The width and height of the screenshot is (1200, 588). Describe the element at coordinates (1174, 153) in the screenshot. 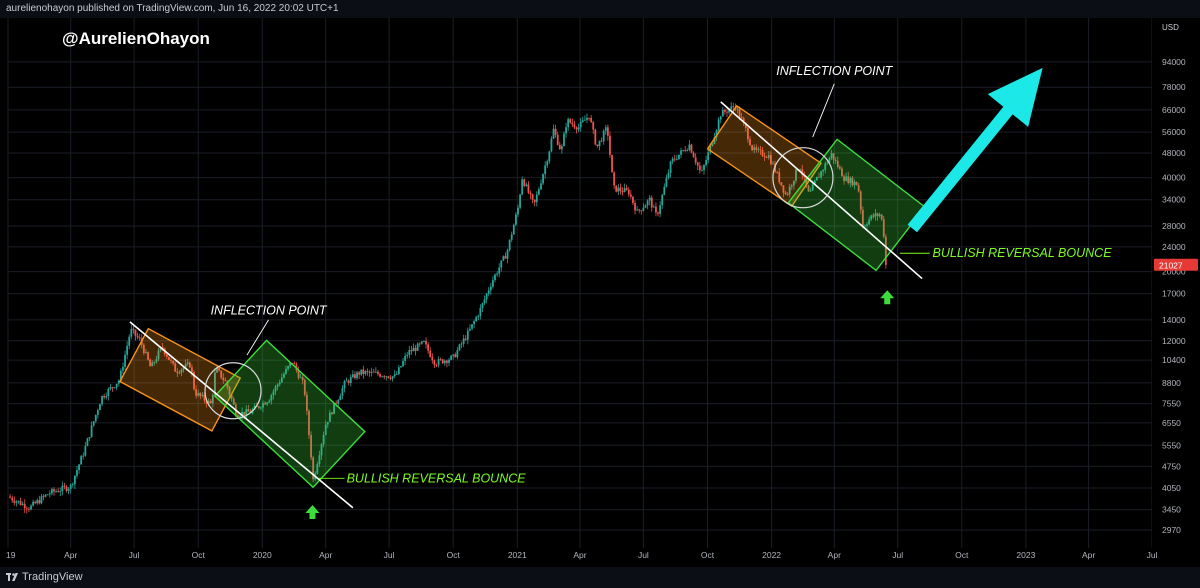

I see `price-tick-label: 48000` at that location.